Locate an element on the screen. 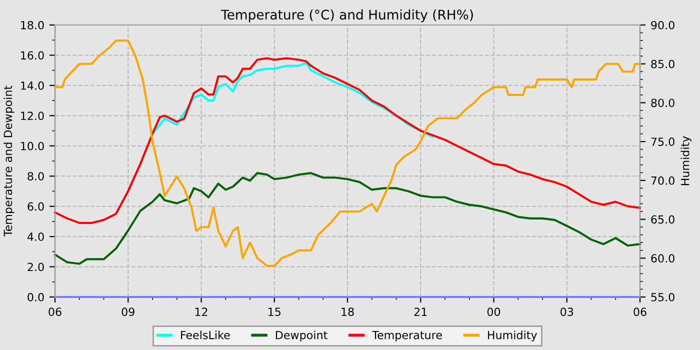 This screenshot has width=700, height=350. y-tick-label: 2.0 is located at coordinates (36, 267).